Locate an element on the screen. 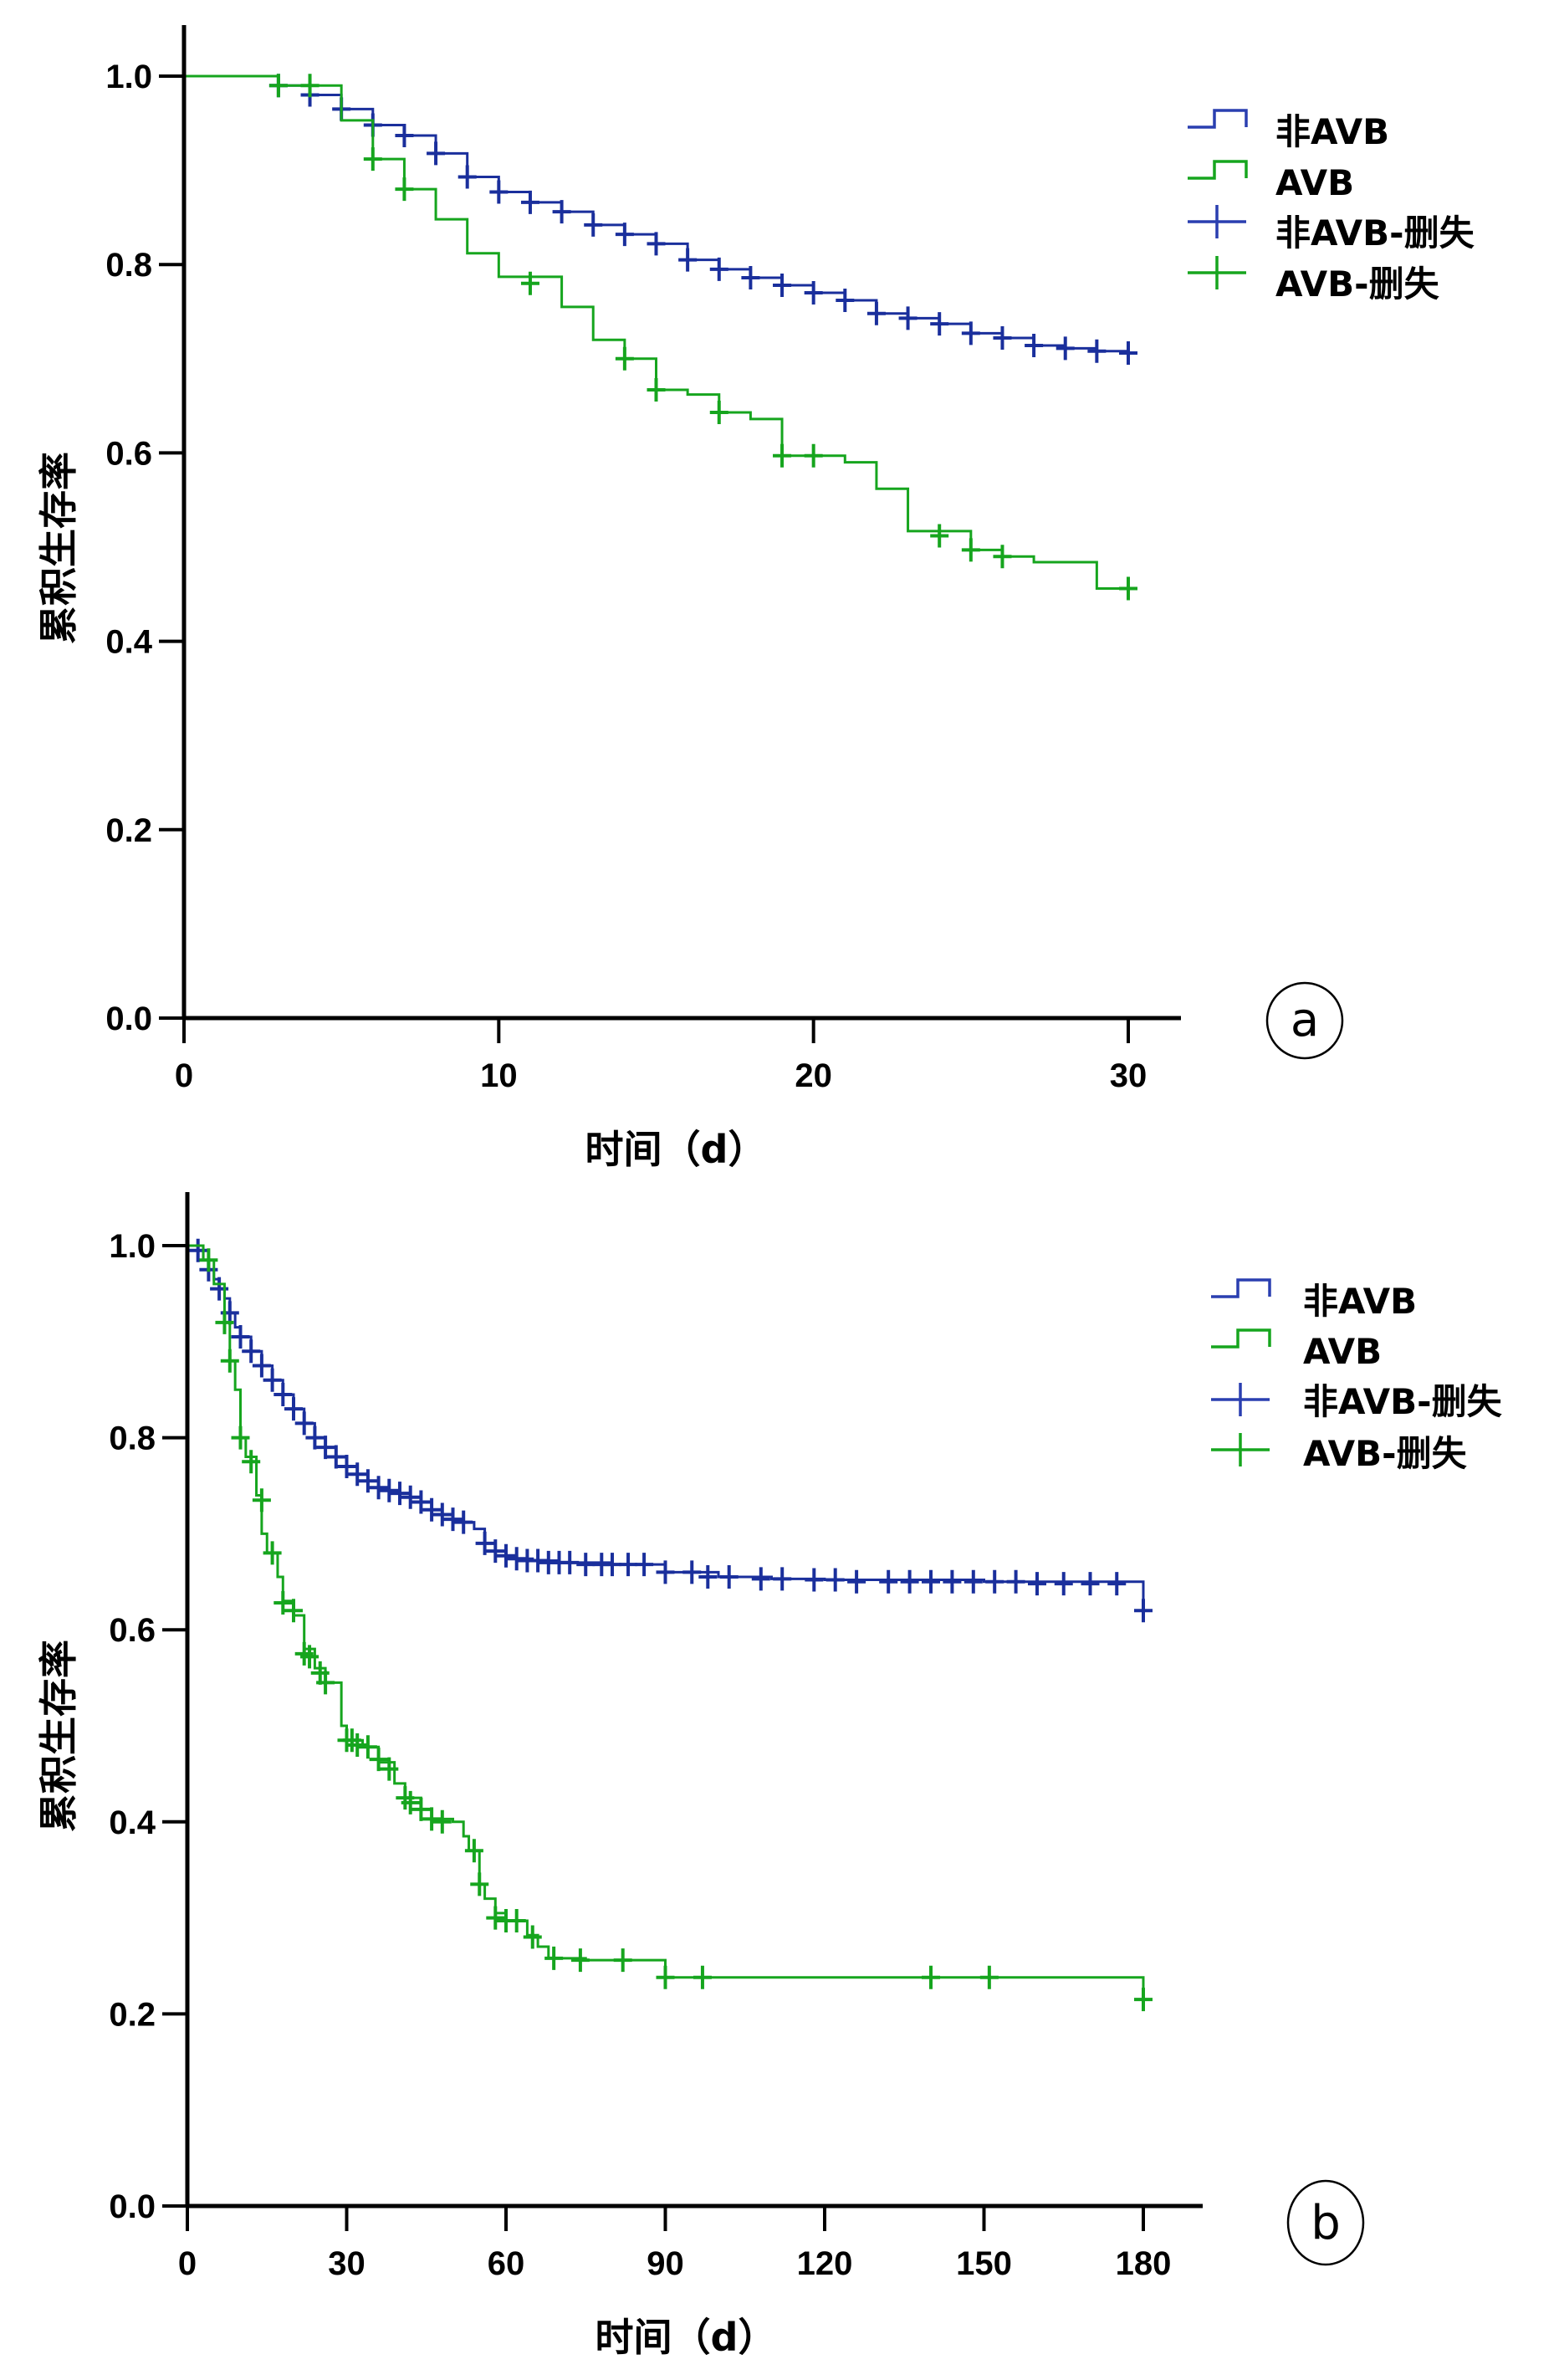 The image size is (1559, 2380). y-tick-label: 0.0 is located at coordinates (128, 1019).